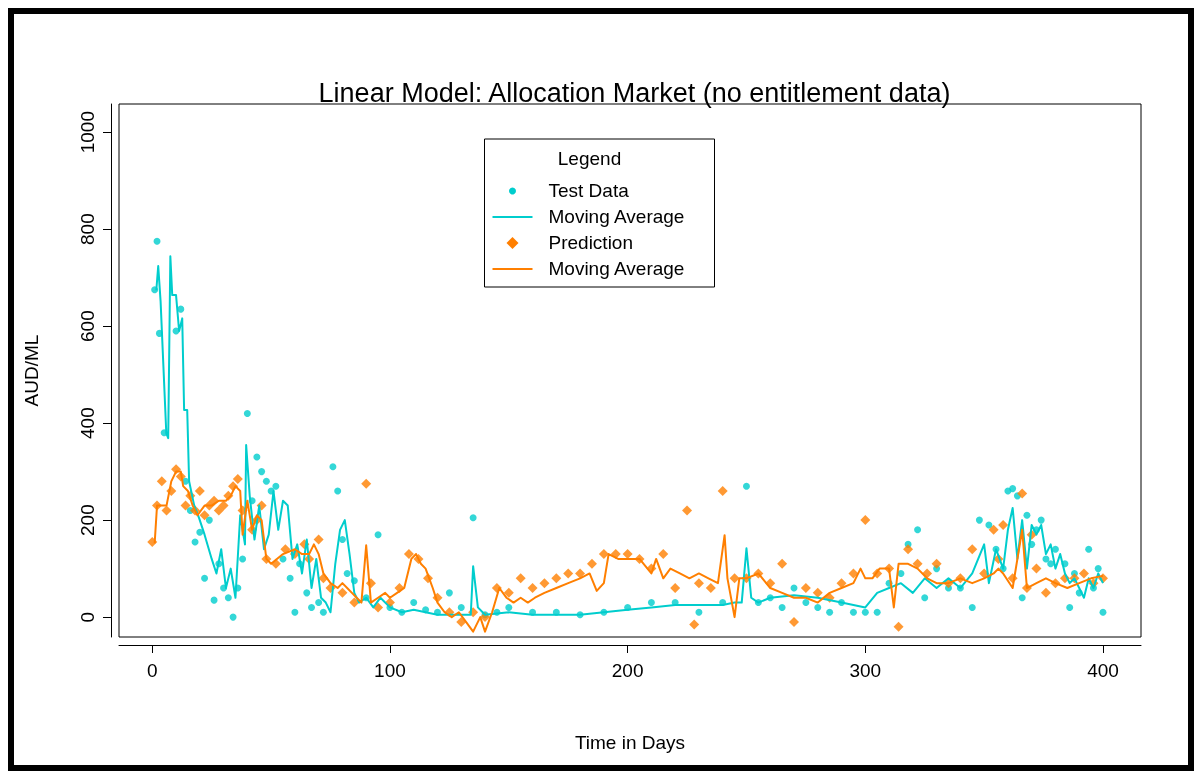 This screenshot has width=1202, height=779. What do you see at coordinates (634, 92) in the screenshot?
I see `chart-title: Linear Model: Allocation Market (no entitlement data)` at bounding box center [634, 92].